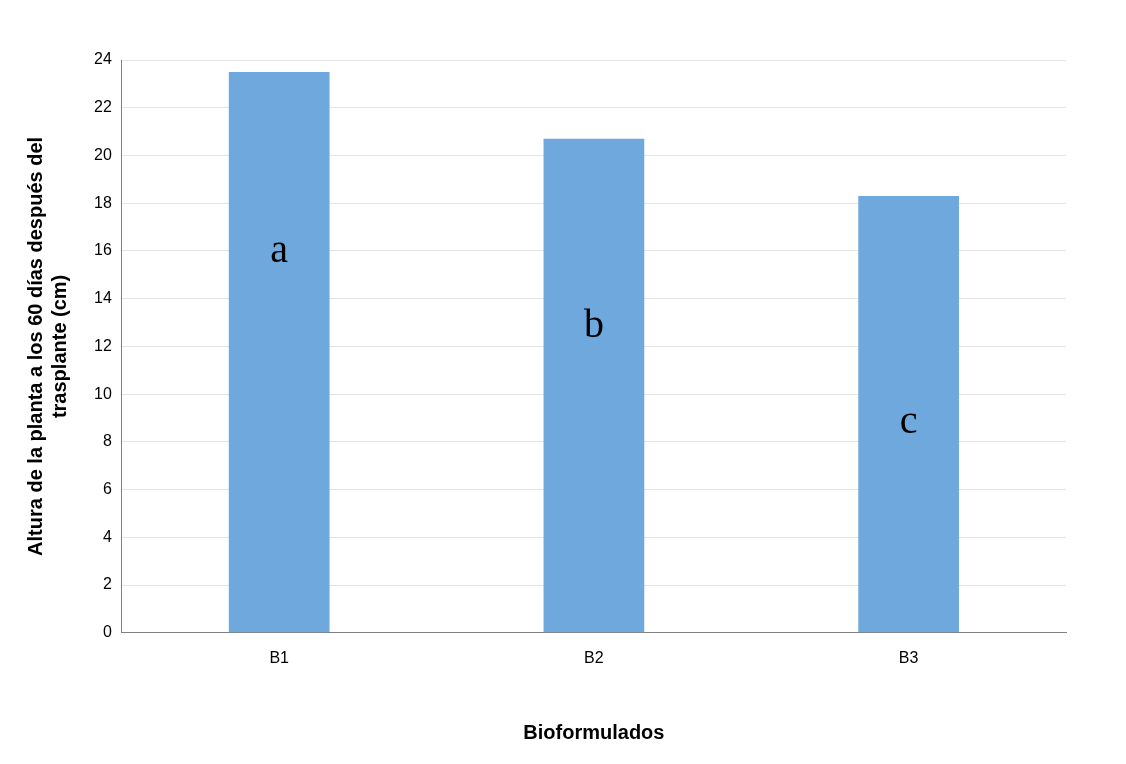 This screenshot has width=1126, height=764. What do you see at coordinates (107, 536) in the screenshot?
I see `y-tick-label: 4` at bounding box center [107, 536].